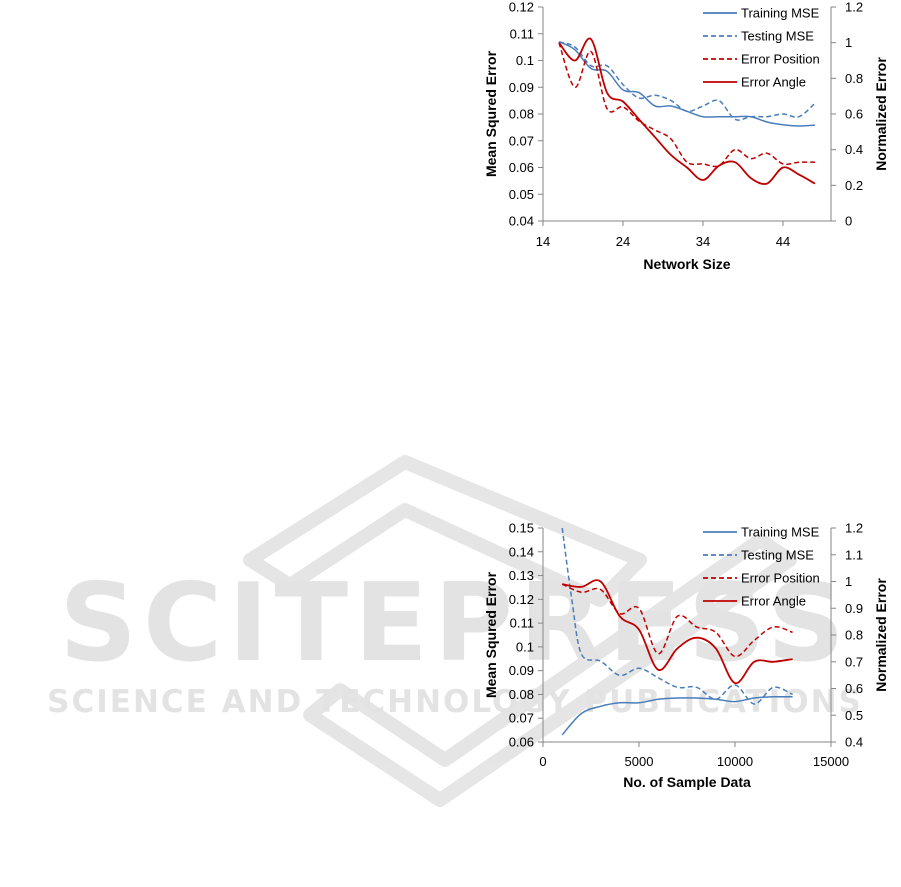  I want to click on series-line-training-mse, so click(677, 715).